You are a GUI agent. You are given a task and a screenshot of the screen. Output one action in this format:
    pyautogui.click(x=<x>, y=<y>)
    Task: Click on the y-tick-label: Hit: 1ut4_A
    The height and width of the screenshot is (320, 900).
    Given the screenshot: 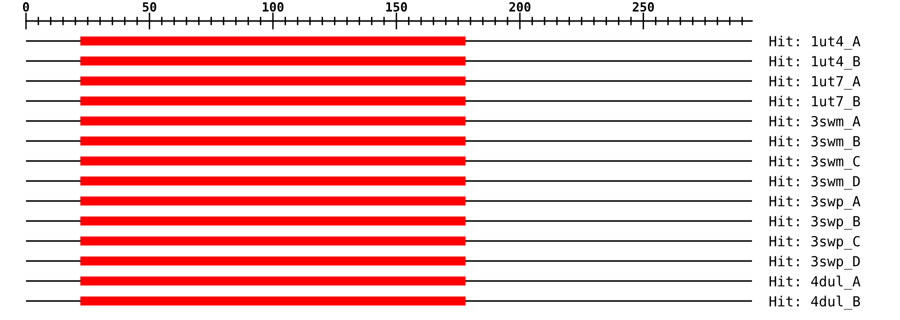 What is the action you would take?
    pyautogui.click(x=815, y=43)
    